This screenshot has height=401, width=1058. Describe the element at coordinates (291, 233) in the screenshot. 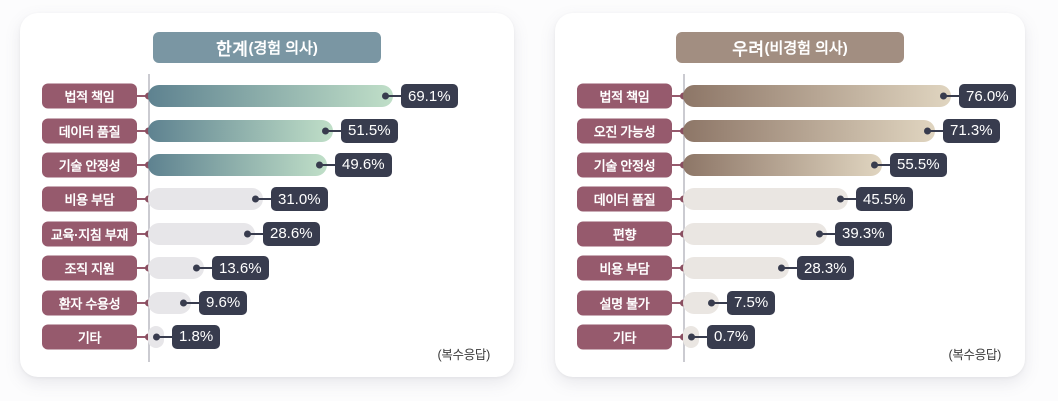

I see `value-label-badge: 28.6%` at that location.